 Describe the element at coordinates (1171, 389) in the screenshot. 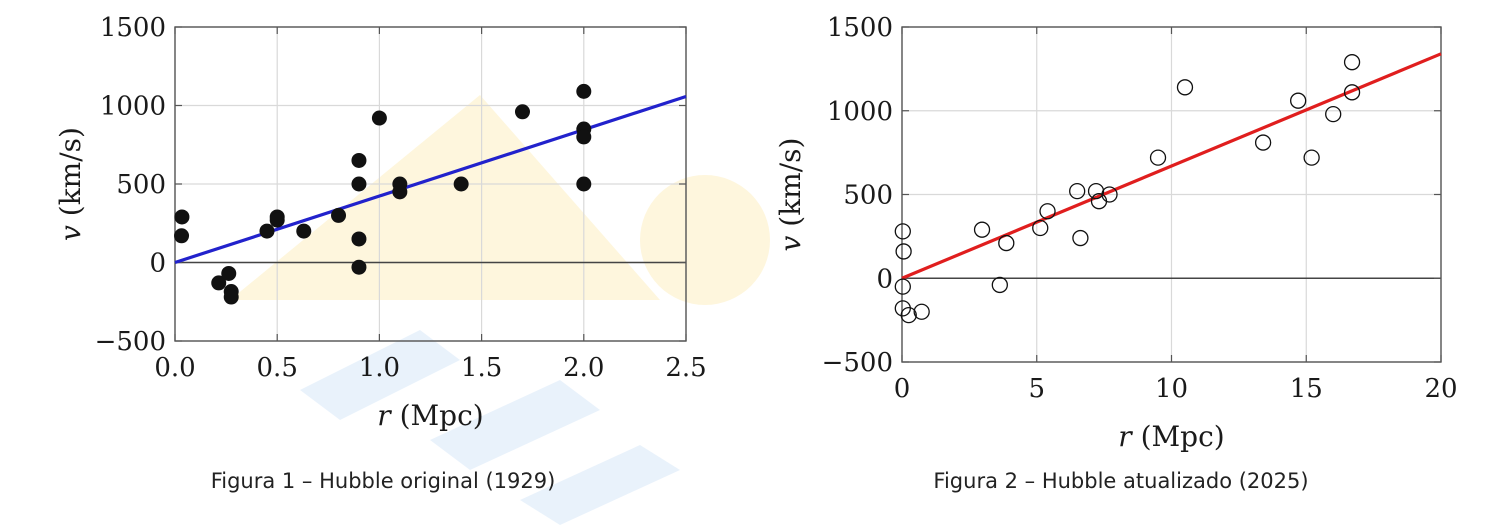

I see `x-tick-label: 10` at that location.